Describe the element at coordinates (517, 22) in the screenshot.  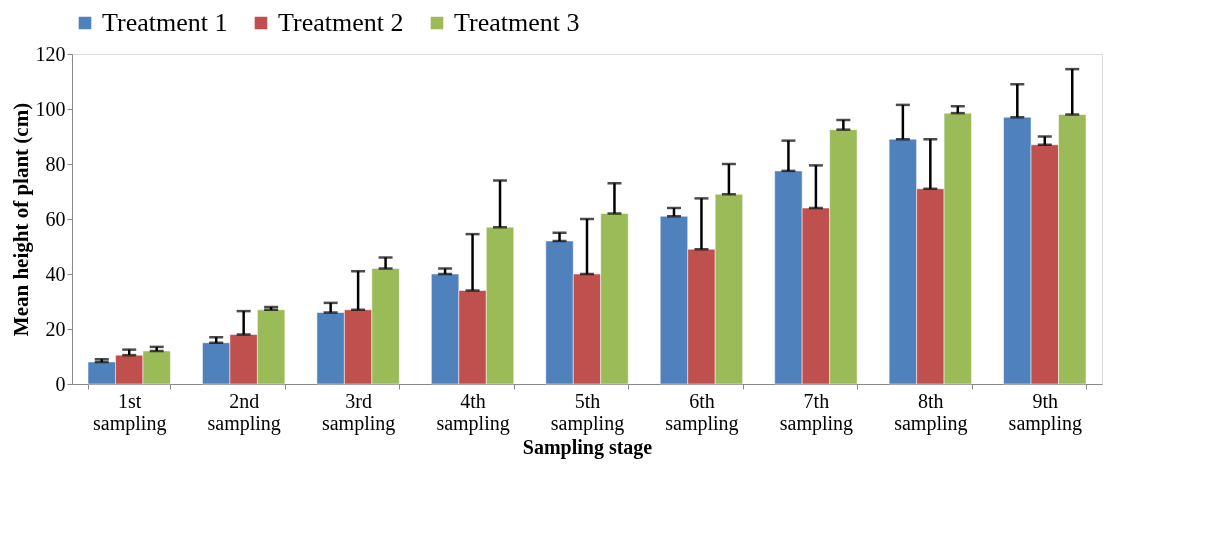
I see `legend-label: Treatment 3` at that location.